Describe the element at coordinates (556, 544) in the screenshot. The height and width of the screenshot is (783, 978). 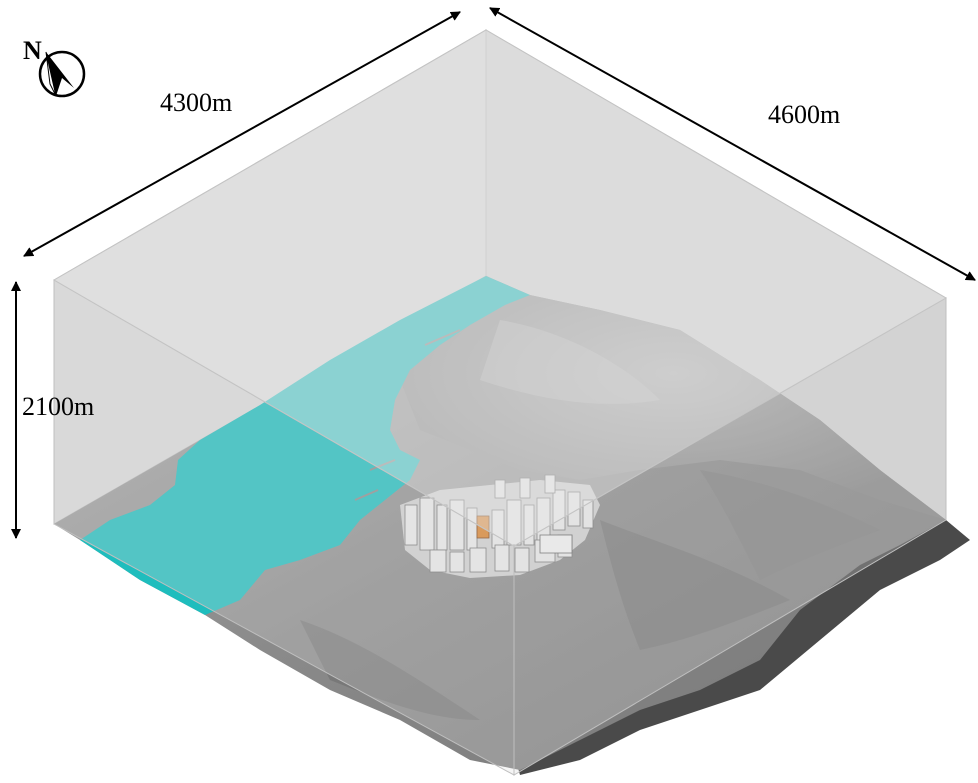
I see `large-hall-building` at that location.